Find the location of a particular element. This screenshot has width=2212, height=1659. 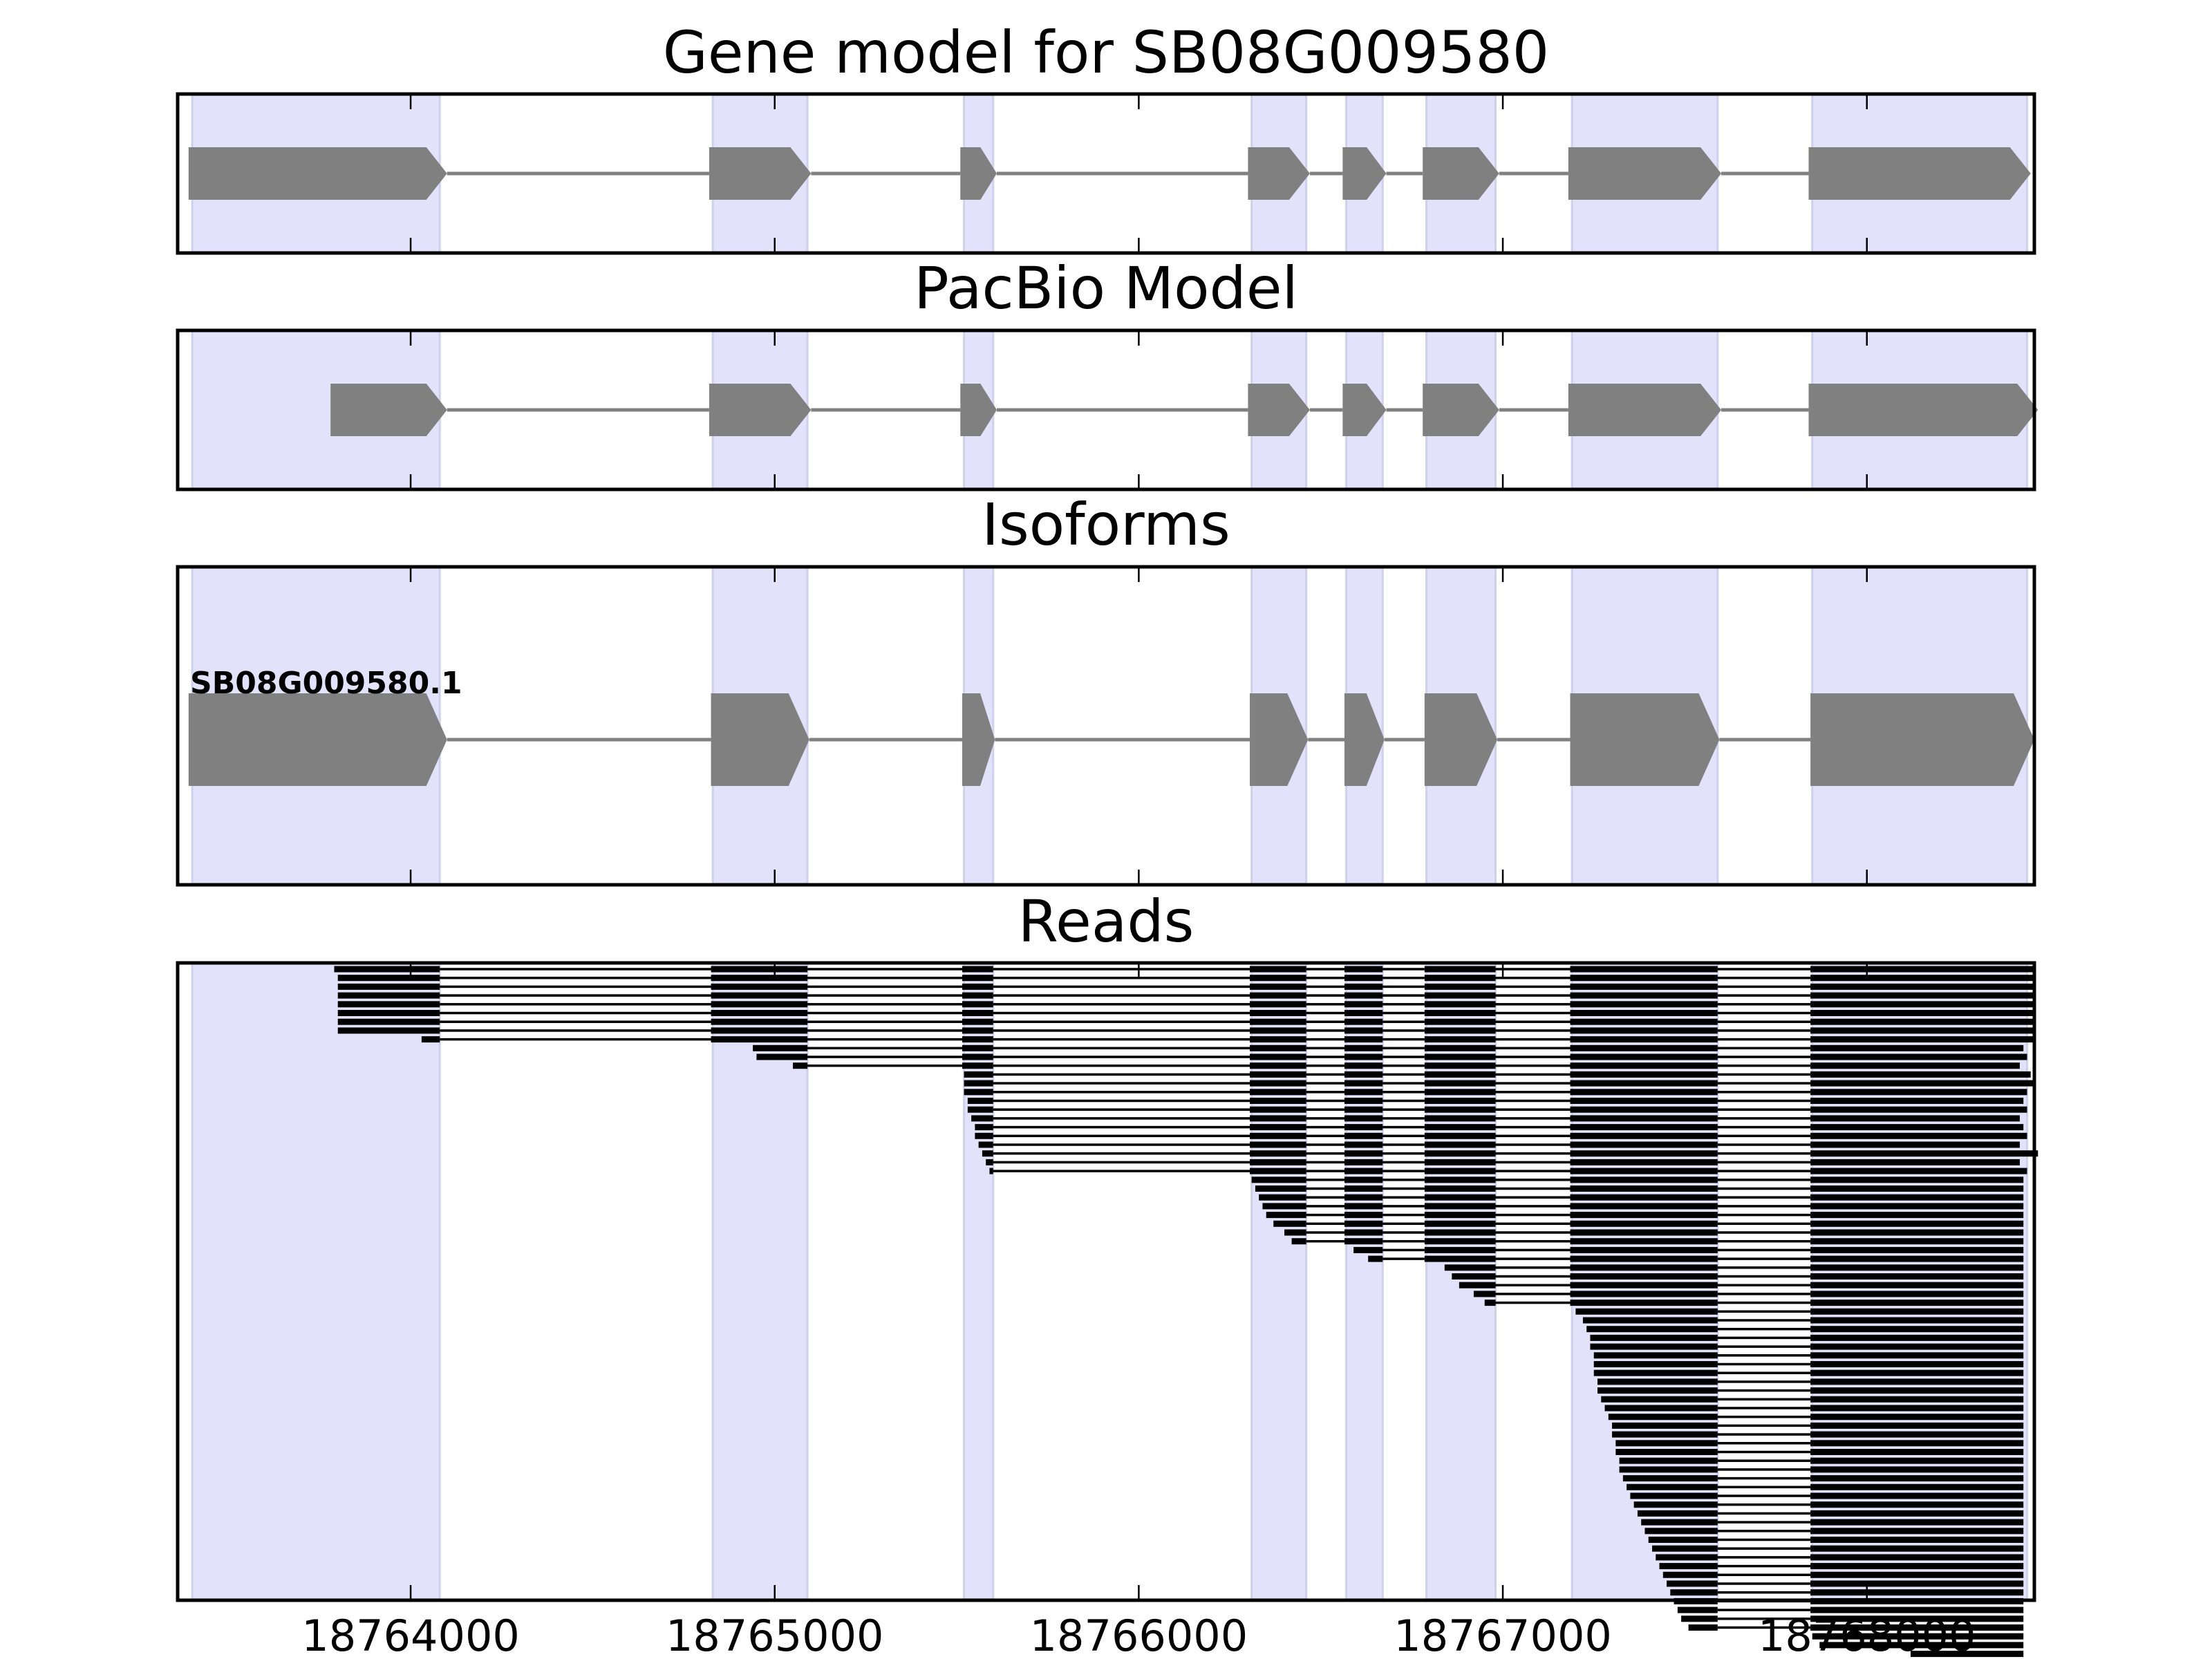

exon-highlight-band is located at coordinates (316, 1282).